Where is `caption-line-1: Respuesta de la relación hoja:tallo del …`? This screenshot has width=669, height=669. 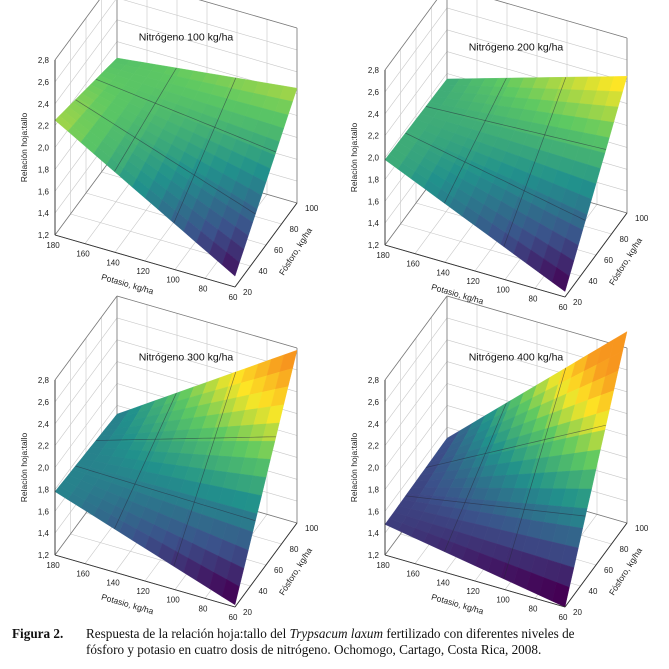 caption-line-1: Respuesta de la relación hoja:tallo del … is located at coordinates (330, 633).